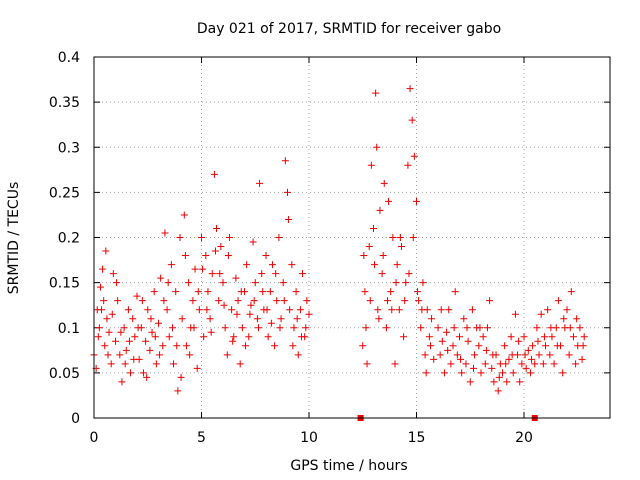 The image size is (640, 480). I want to click on y-tick-labels: 0 0.05 0.1 0.15 0.2 0.25 0.3 0.35 0.4, so click(64, 238).